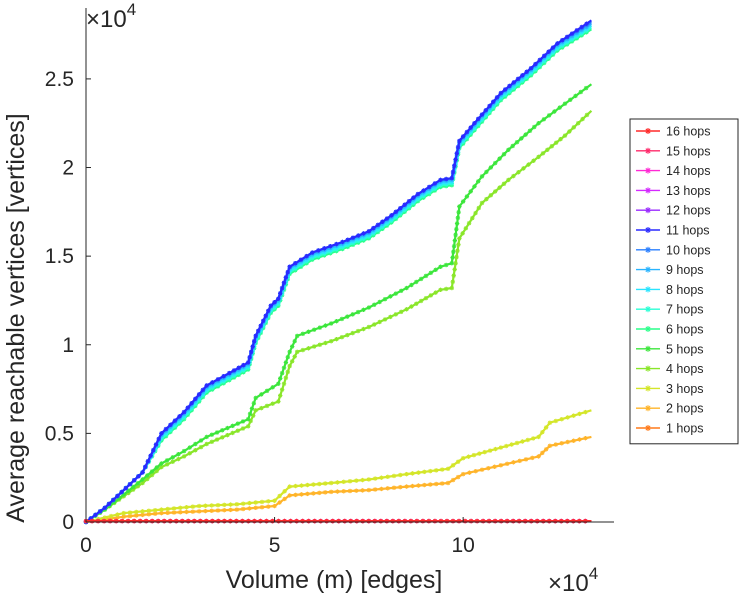  I want to click on series-markers-2-hops, so click(335, 480).